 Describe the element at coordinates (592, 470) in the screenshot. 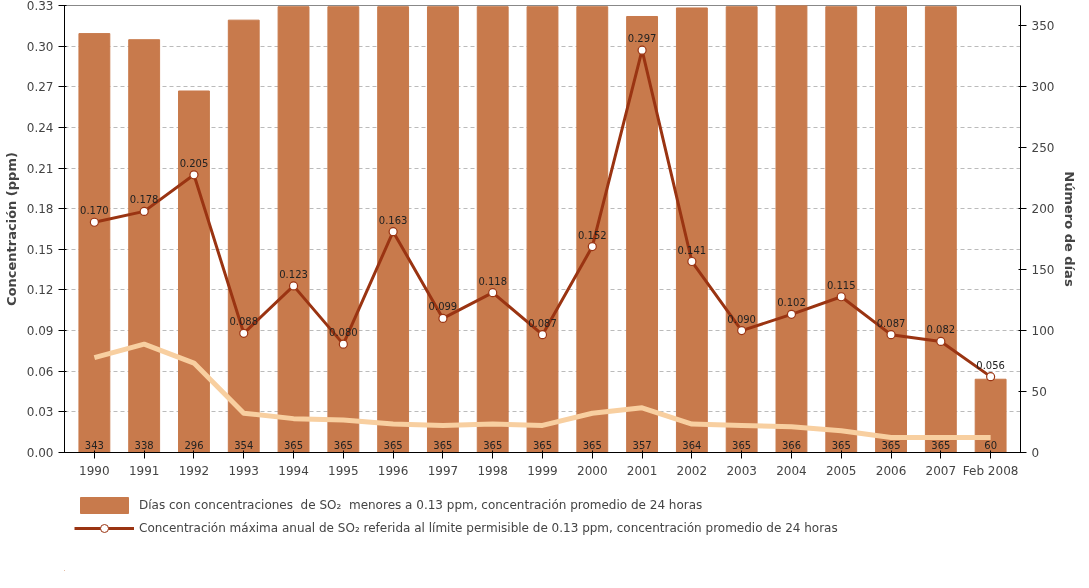

I see `x-tick-label: 2000` at that location.